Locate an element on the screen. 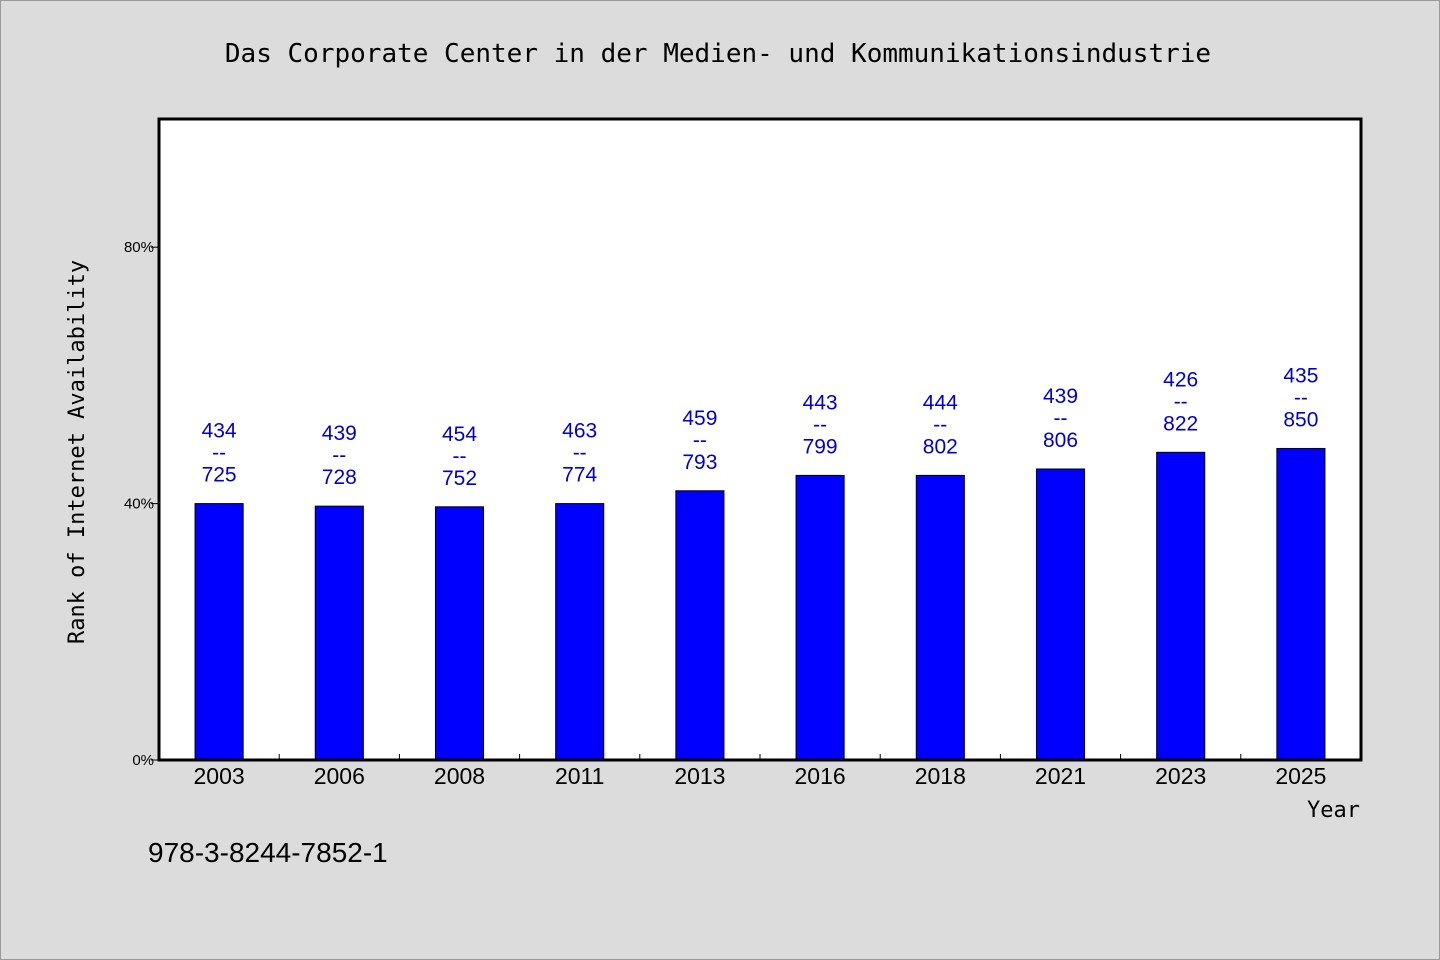  x-axis-label: Year is located at coordinates (1333, 810).